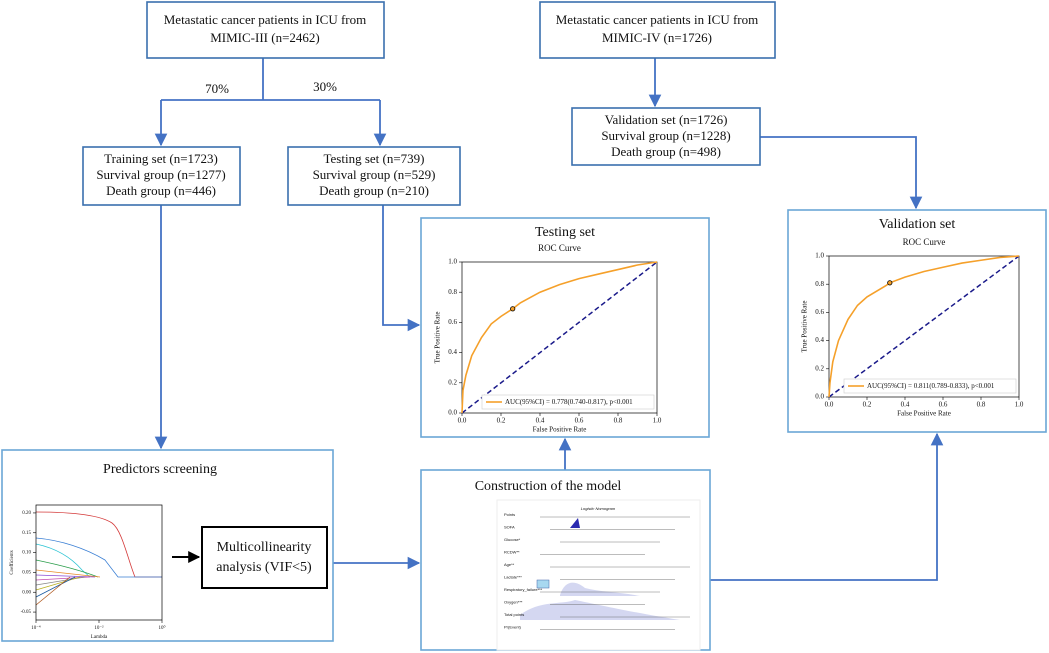 The height and width of the screenshot is (653, 1049). Describe the element at coordinates (26, 592) in the screenshot. I see `y-tick-label: 0.00` at that location.